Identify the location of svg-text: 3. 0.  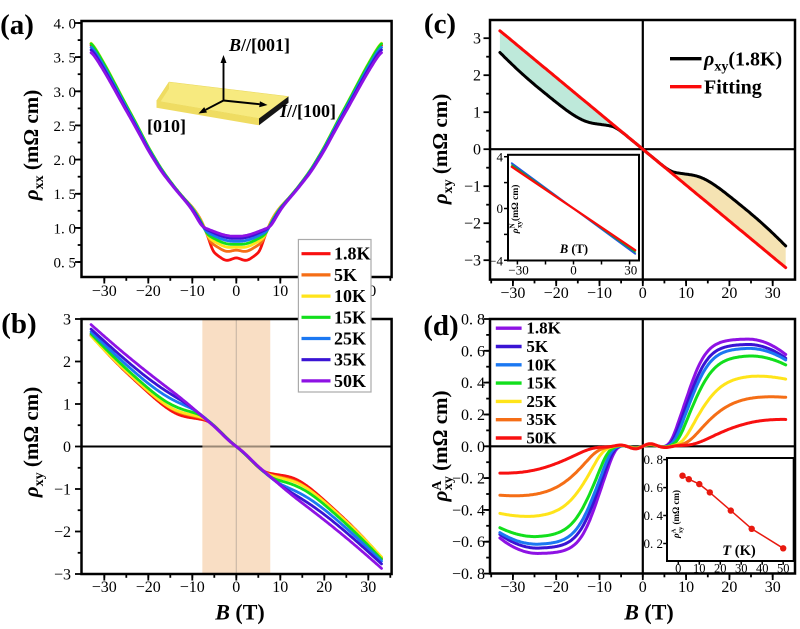
(65, 93).